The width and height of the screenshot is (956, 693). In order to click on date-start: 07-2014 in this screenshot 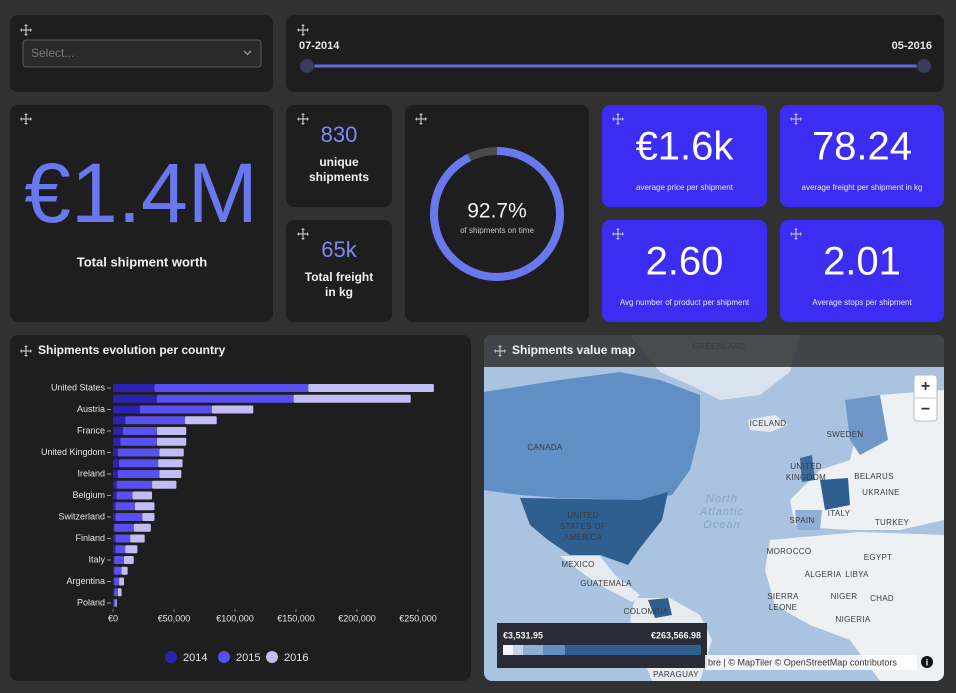, I will do `click(319, 46)`.